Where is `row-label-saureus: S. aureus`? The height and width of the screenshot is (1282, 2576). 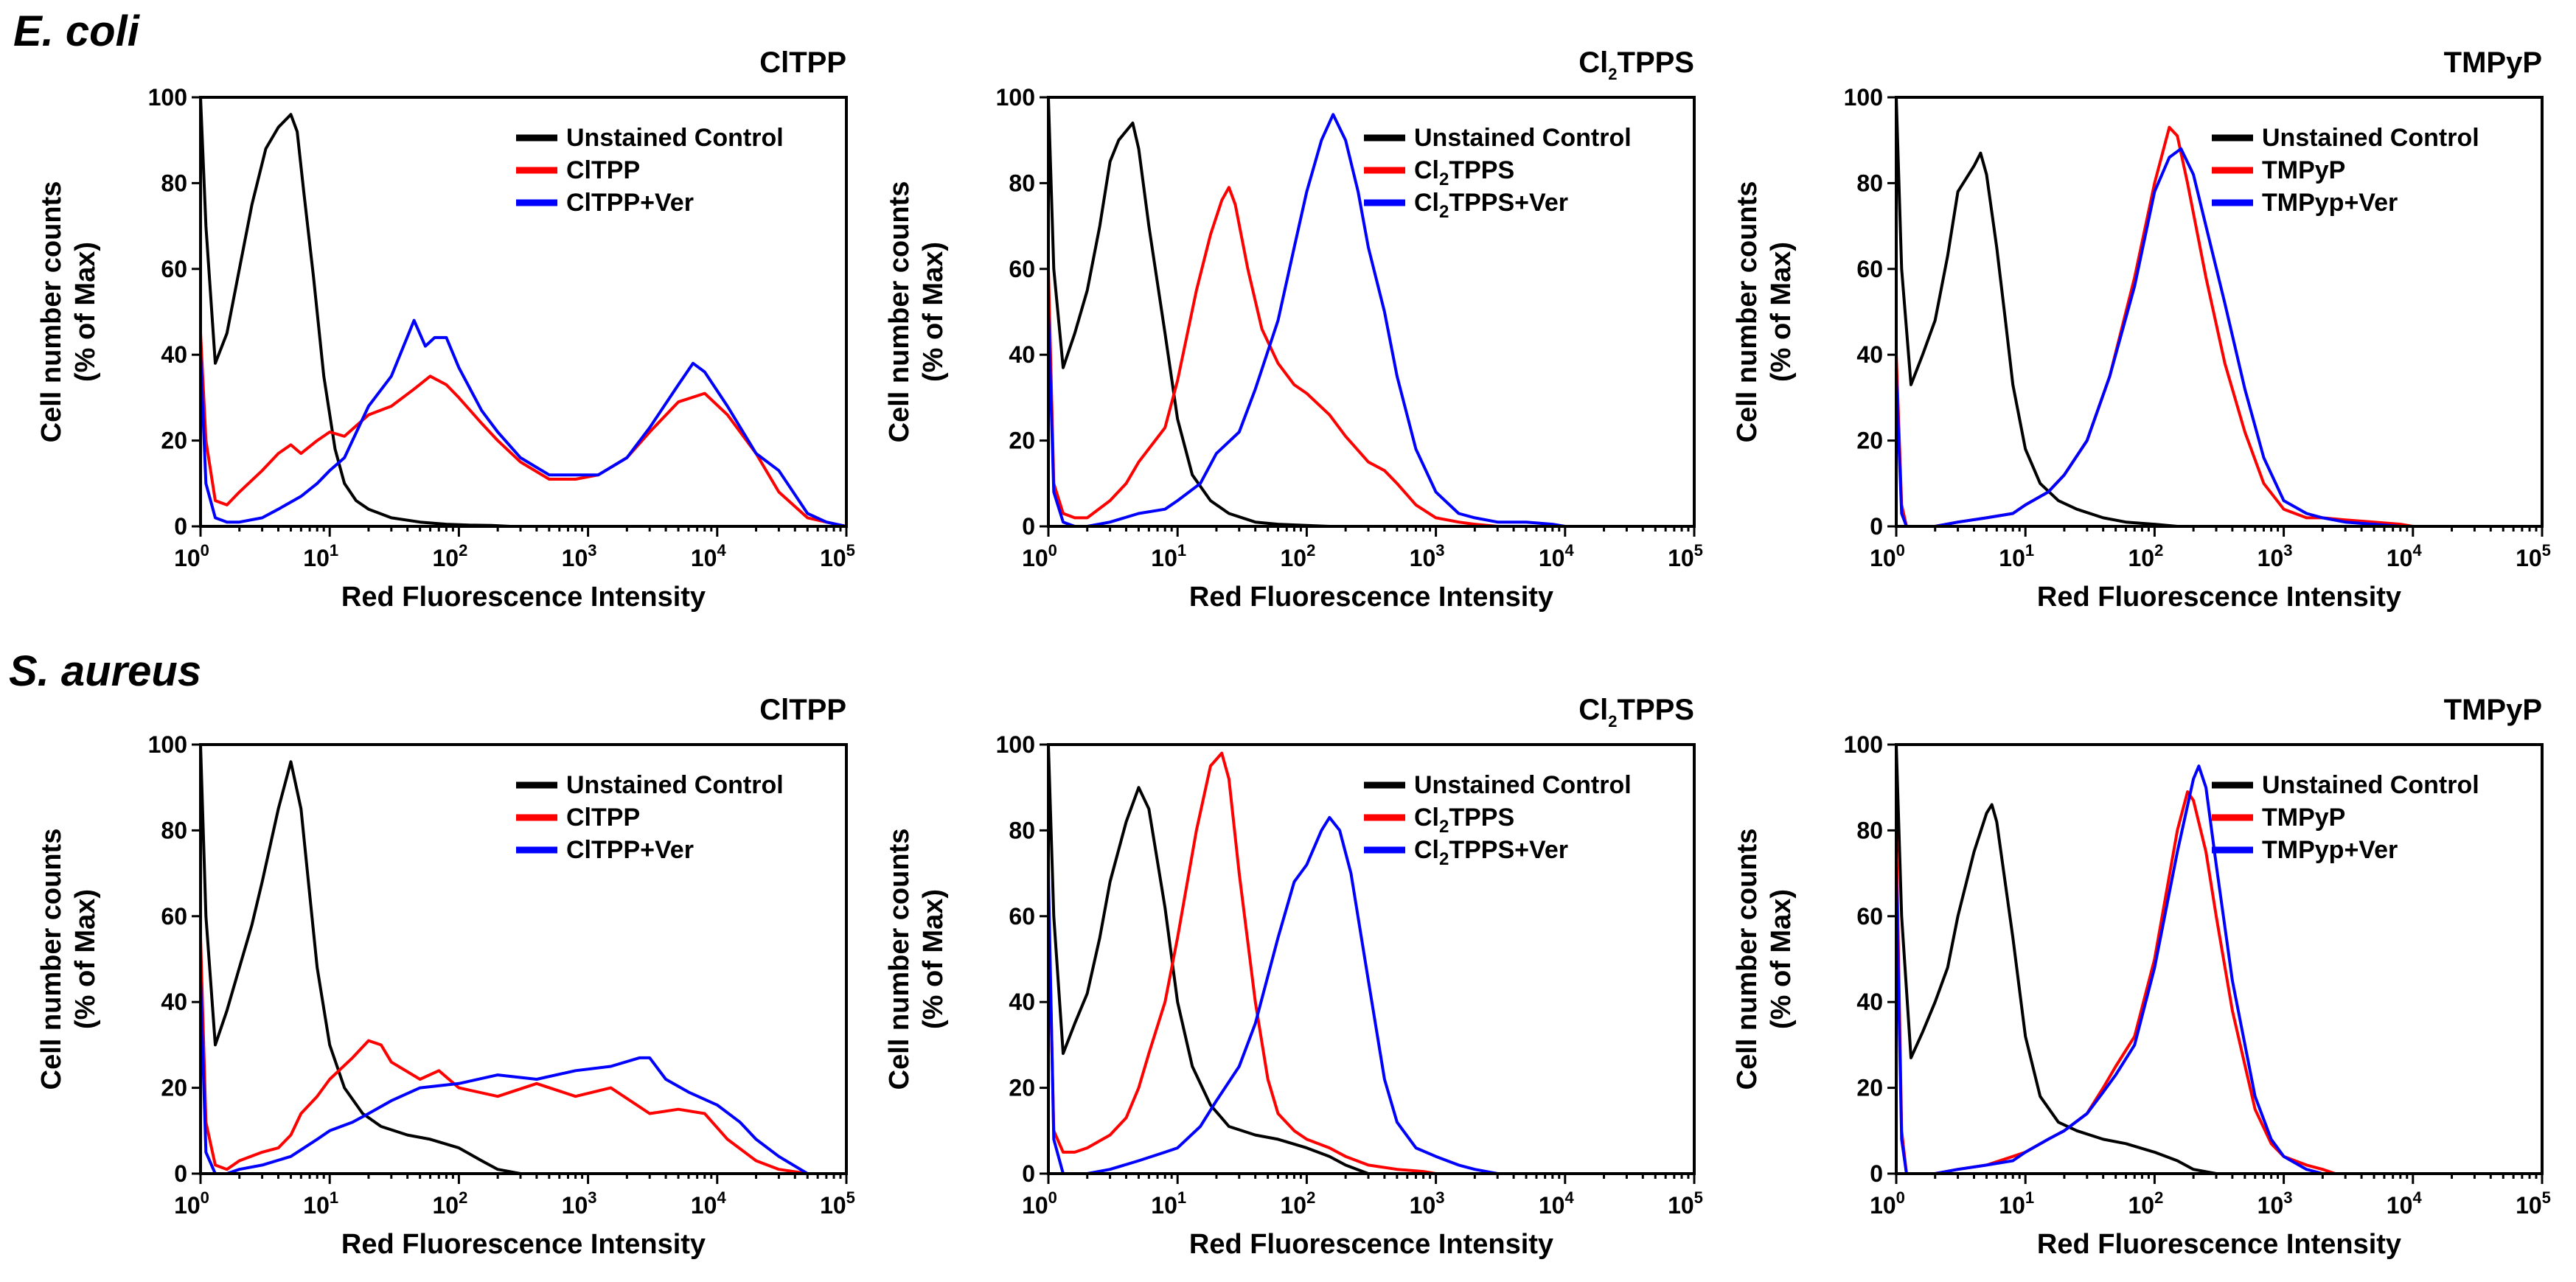
row-label-saureus: S. aureus is located at coordinates (105, 671).